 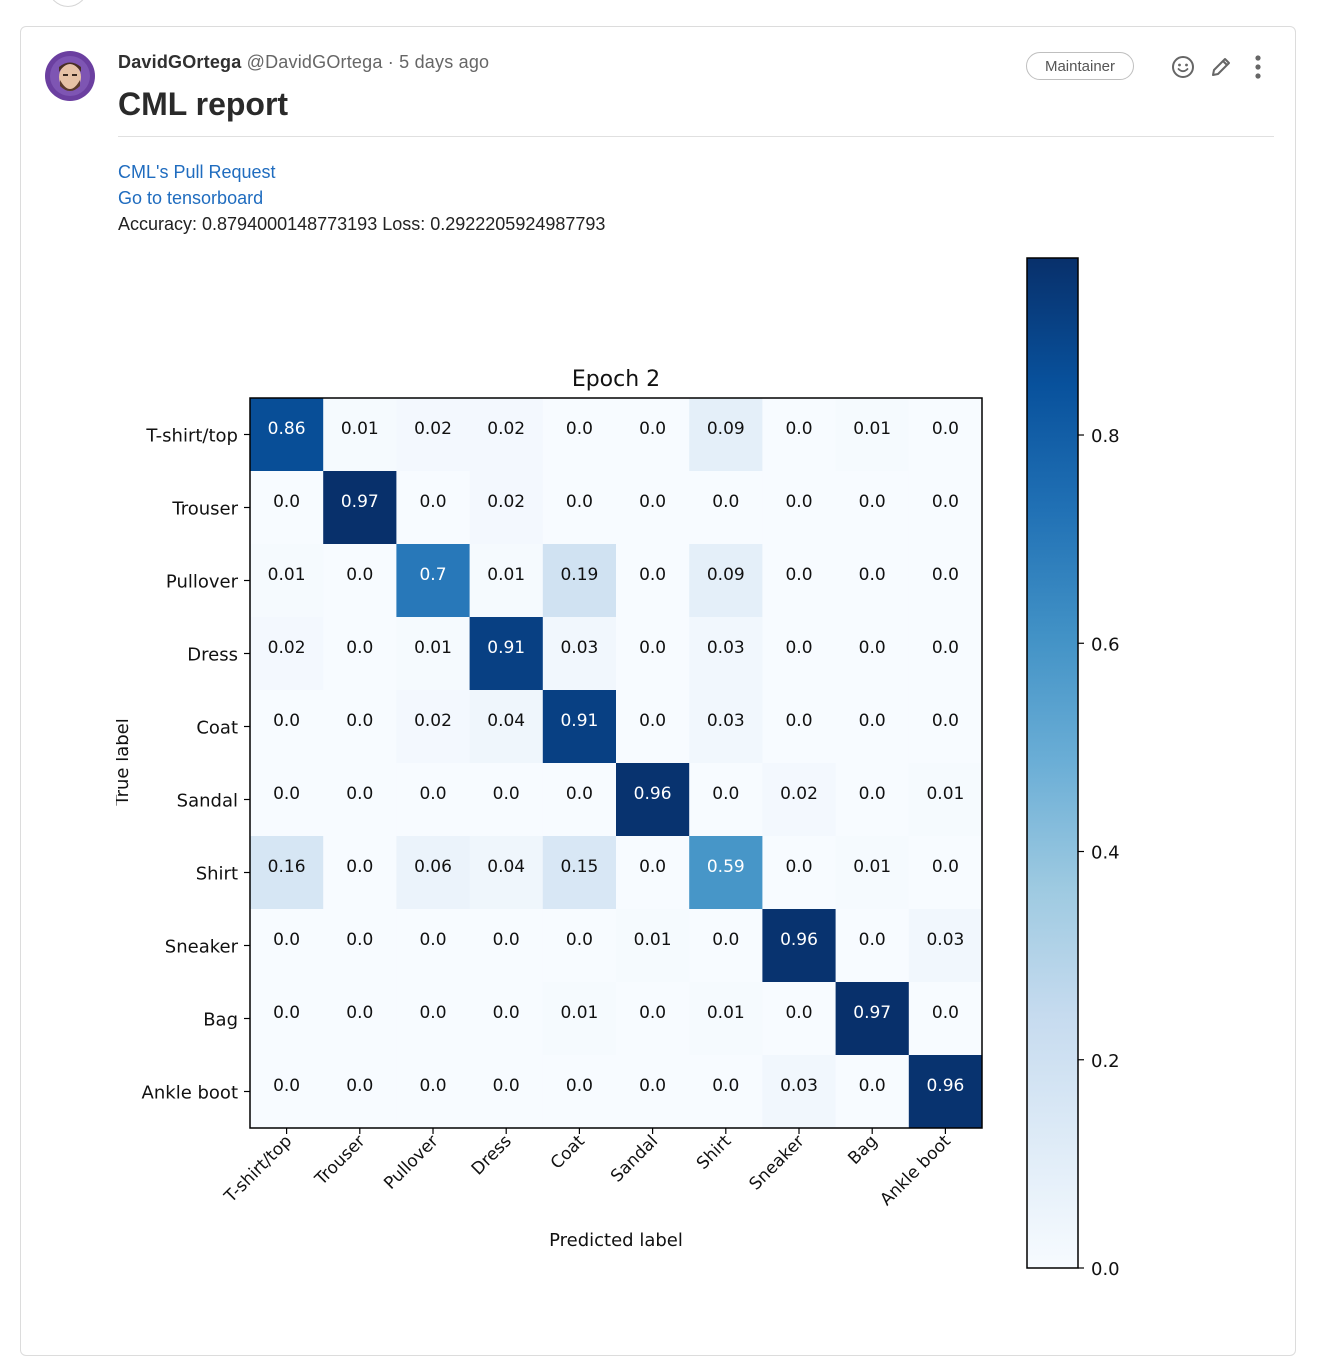 I want to click on cell-value-label: 0.19, so click(x=579, y=575).